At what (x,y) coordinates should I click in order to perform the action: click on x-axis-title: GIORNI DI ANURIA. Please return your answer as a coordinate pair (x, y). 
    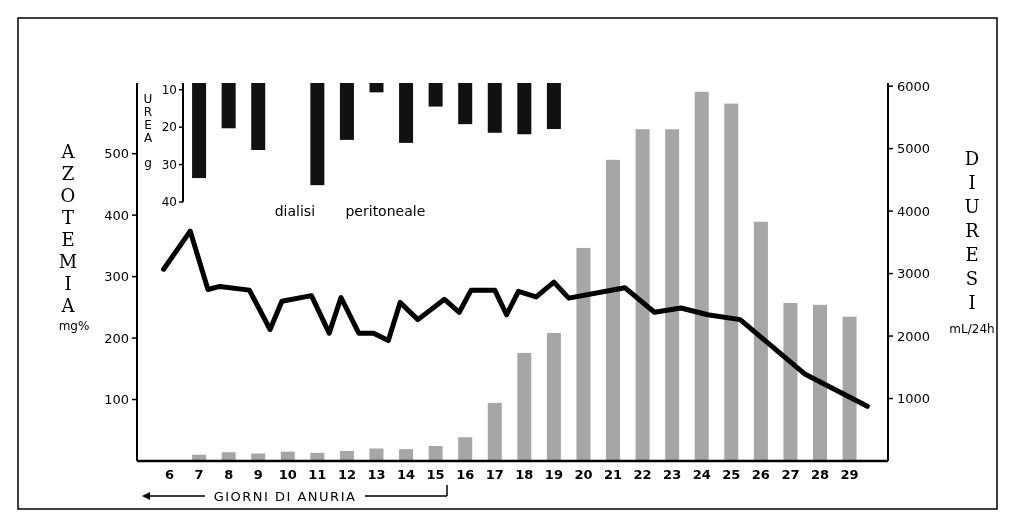
    Looking at the image, I should click on (285, 496).